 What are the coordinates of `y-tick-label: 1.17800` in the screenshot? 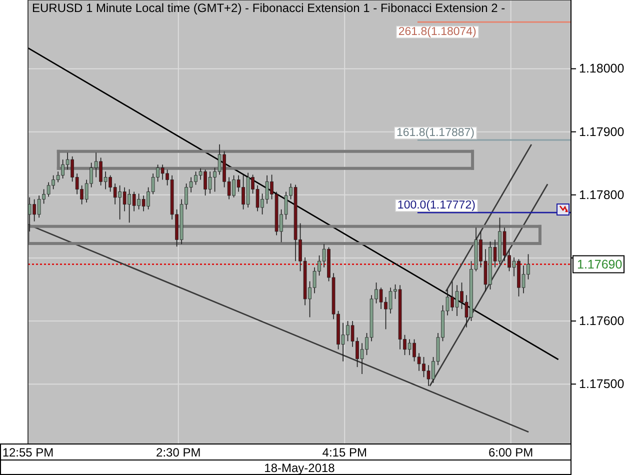 It's located at (601, 195).